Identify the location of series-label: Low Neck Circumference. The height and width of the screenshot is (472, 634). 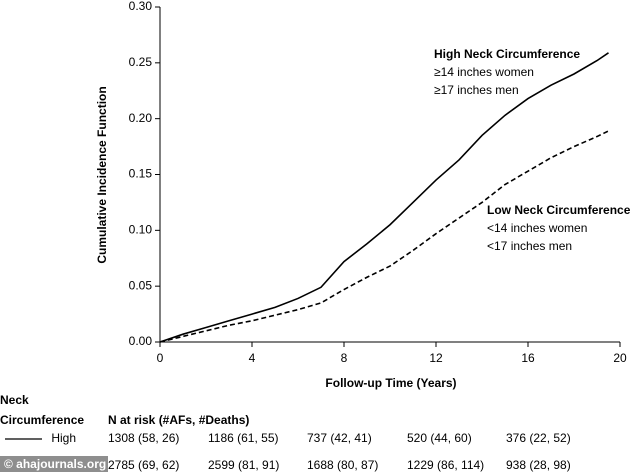
(559, 210).